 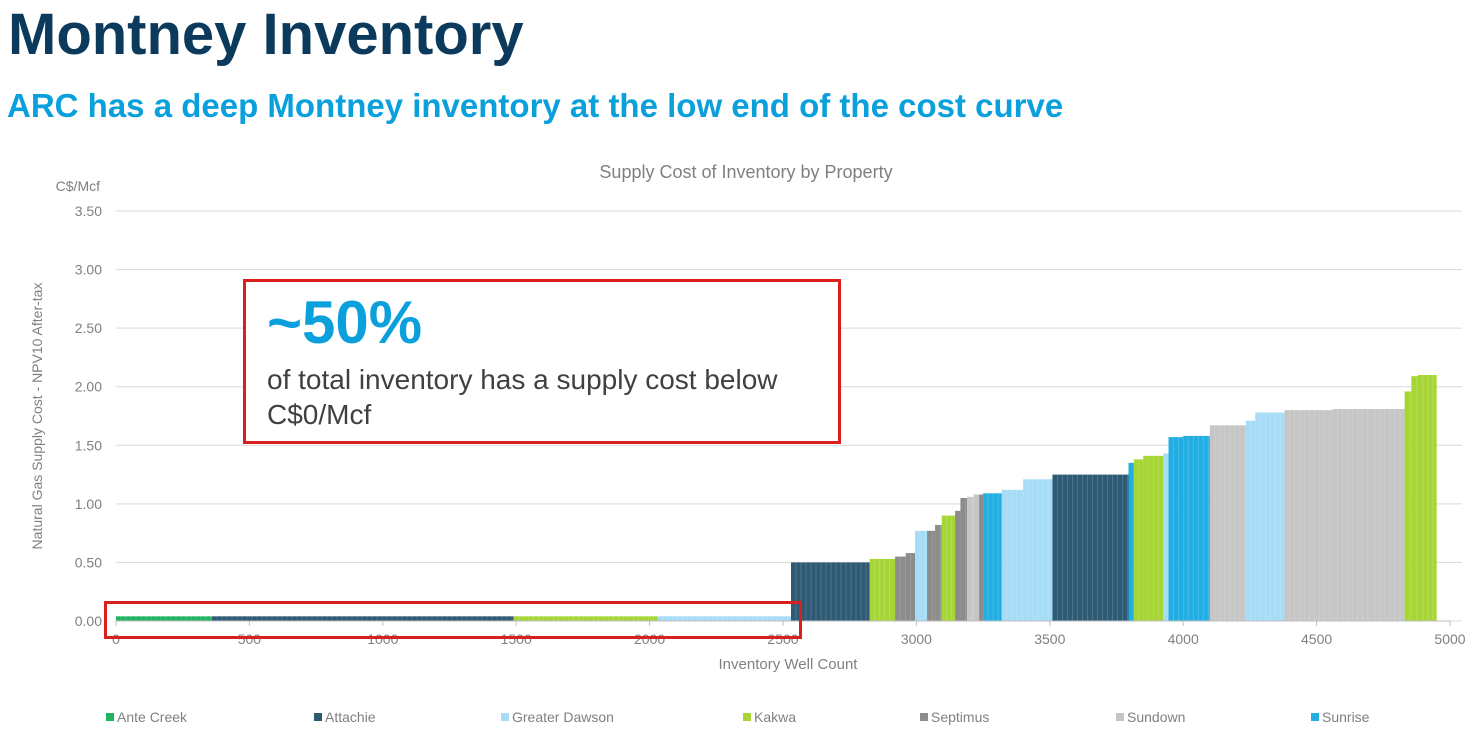 I want to click on legend-label: Attachie, so click(x=350, y=717).